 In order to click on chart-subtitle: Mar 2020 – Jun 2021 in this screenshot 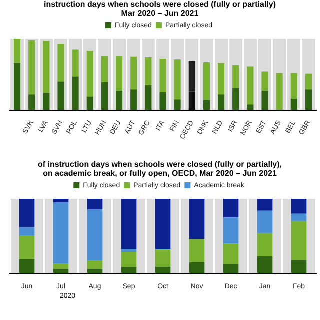, I will do `click(160, 13)`.